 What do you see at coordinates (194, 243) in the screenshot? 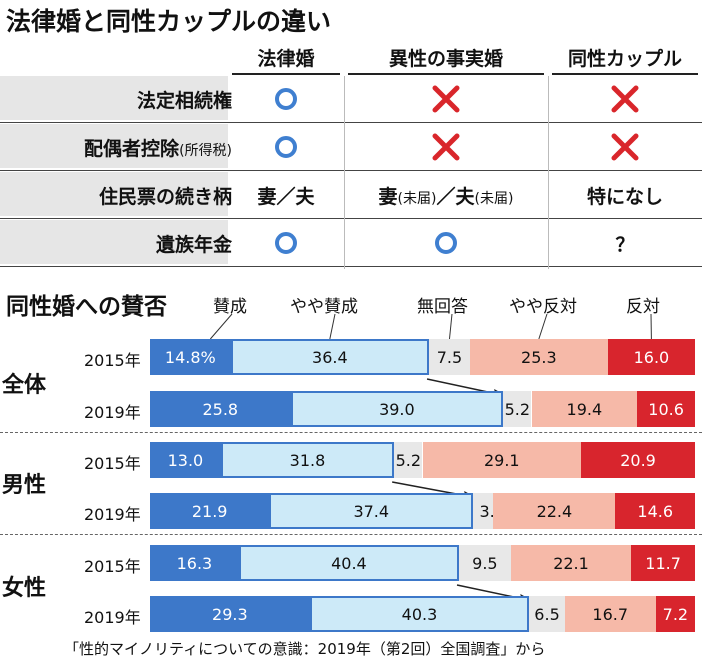
I see `row-label: 遺族年金` at bounding box center [194, 243].